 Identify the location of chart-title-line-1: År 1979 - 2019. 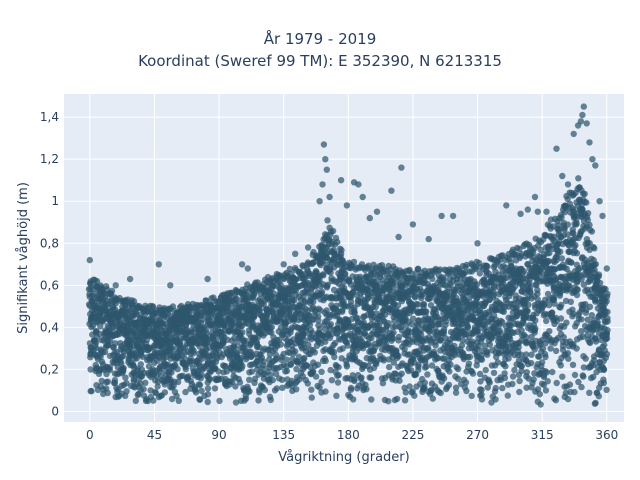
(320, 39).